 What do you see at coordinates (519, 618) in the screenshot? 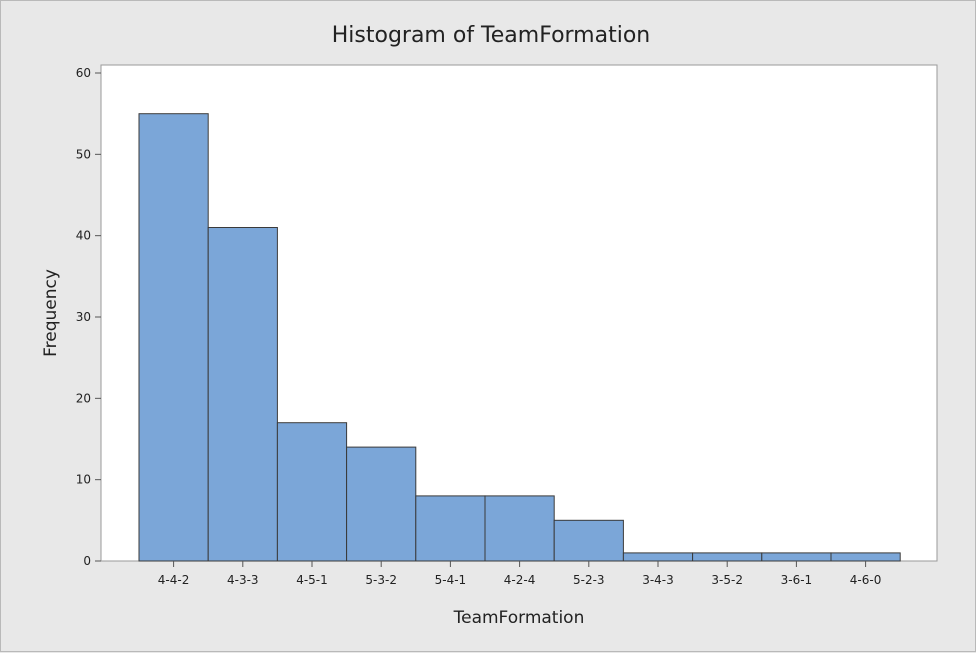
I see `x-axis-label: TeamFormation` at bounding box center [519, 618].